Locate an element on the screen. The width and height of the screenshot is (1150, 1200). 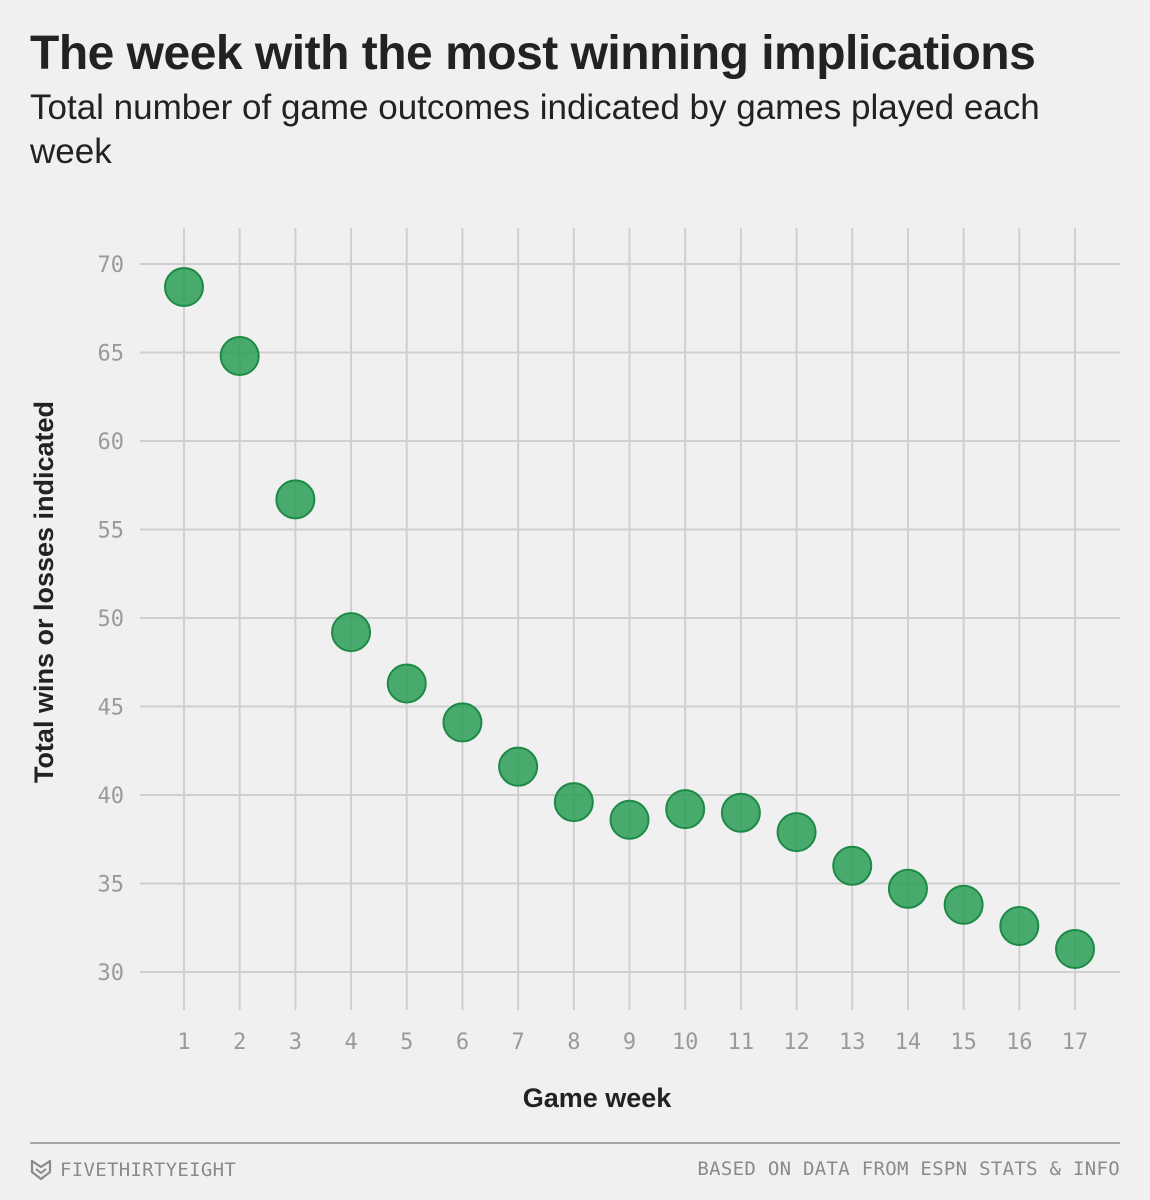
footer-brand: FIVETHIRTYEIGHT is located at coordinates (133, 1170).